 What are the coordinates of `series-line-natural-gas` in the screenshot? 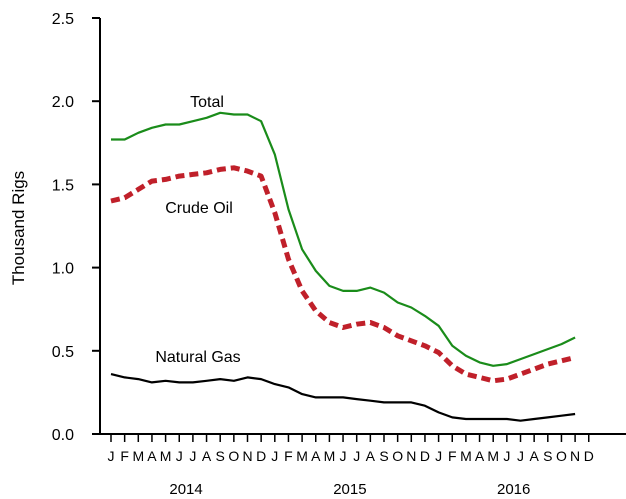 It's located at (343, 397).